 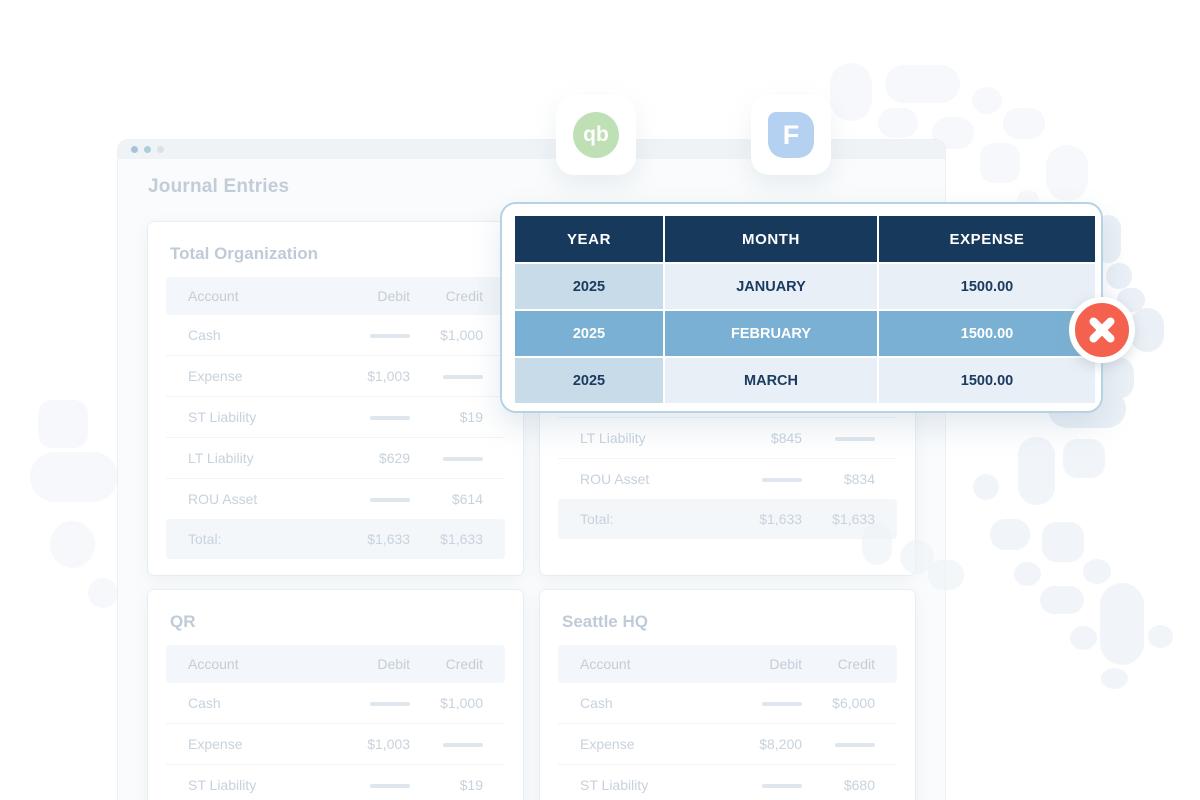 What do you see at coordinates (987, 380) in the screenshot?
I see `expense-cell: 1500.00` at bounding box center [987, 380].